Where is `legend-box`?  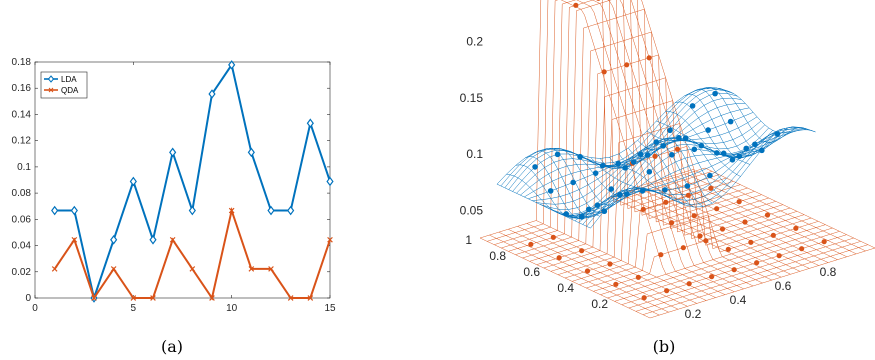 legend-box is located at coordinates (64, 85).